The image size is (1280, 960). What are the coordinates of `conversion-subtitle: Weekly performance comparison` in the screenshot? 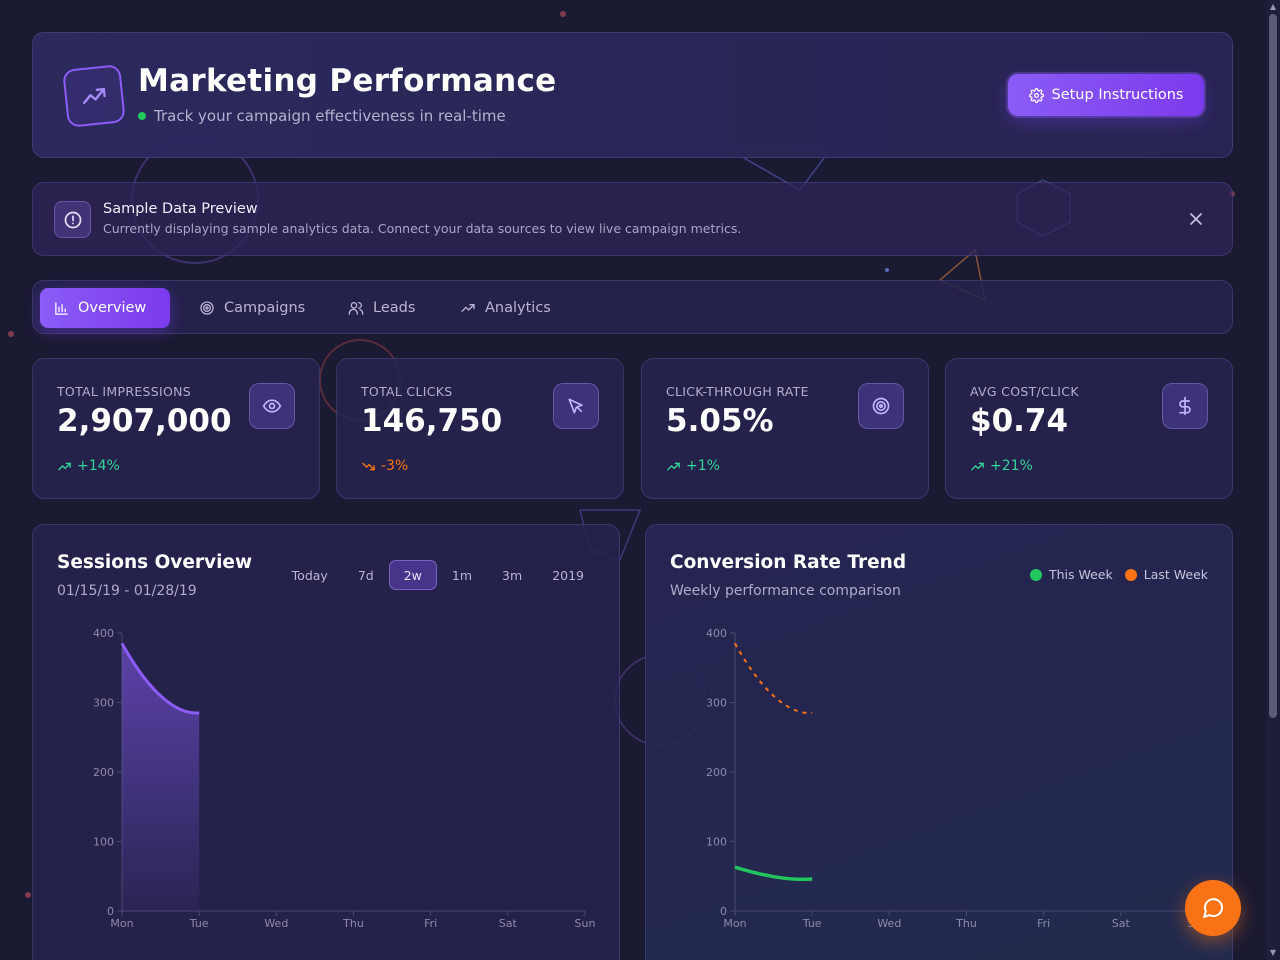 It's located at (785, 591).